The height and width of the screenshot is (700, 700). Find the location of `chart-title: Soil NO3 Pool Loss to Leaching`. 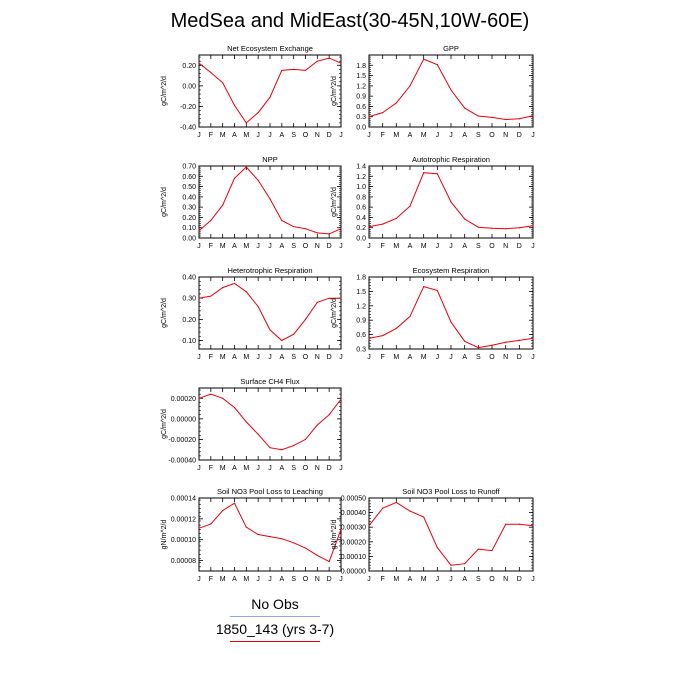

chart-title: Soil NO3 Pool Loss to Leaching is located at coordinates (270, 491).